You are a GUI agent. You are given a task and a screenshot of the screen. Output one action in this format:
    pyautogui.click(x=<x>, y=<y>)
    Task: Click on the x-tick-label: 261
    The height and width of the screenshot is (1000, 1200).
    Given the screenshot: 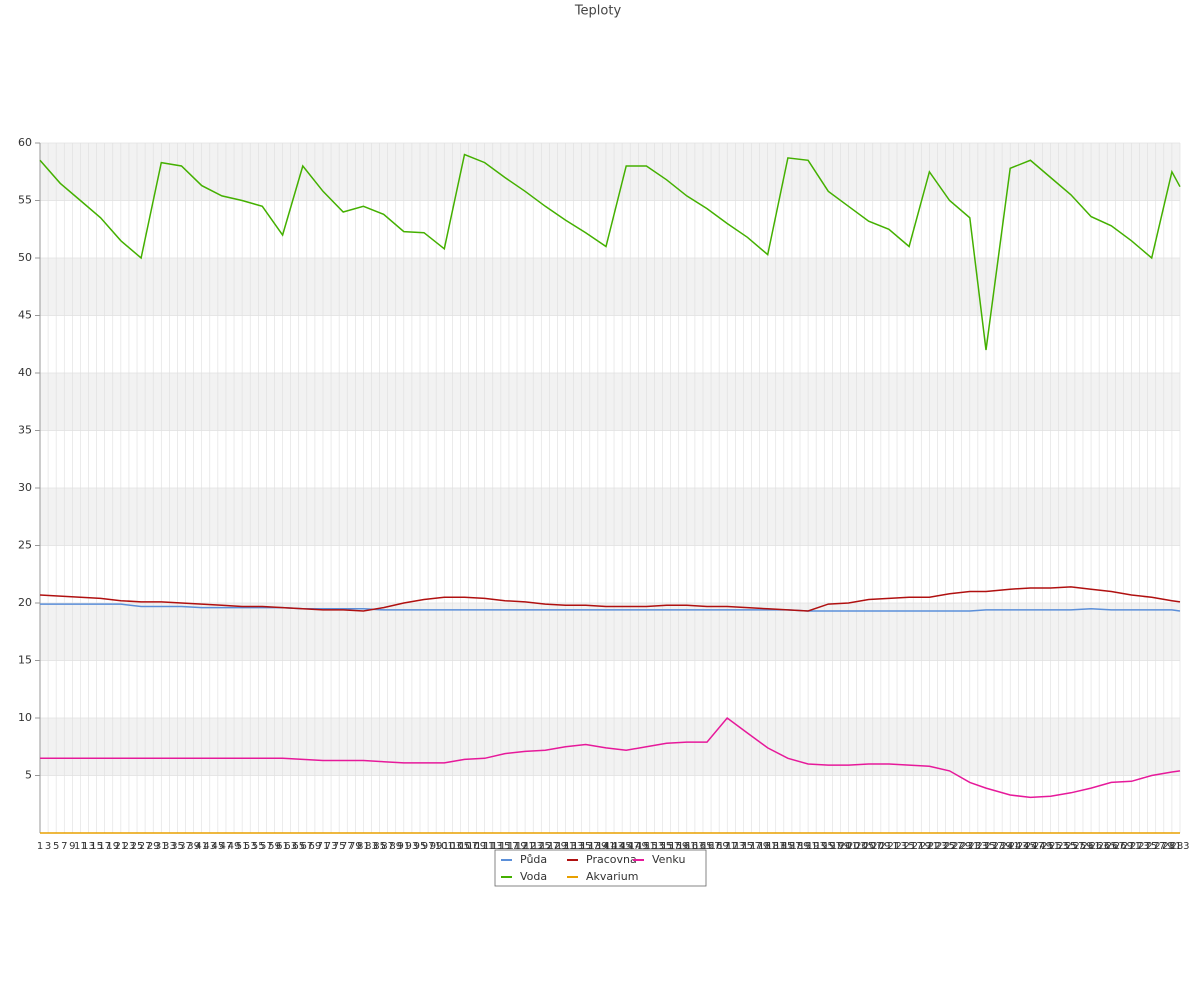 What is the action you would take?
    pyautogui.click(x=1091, y=846)
    